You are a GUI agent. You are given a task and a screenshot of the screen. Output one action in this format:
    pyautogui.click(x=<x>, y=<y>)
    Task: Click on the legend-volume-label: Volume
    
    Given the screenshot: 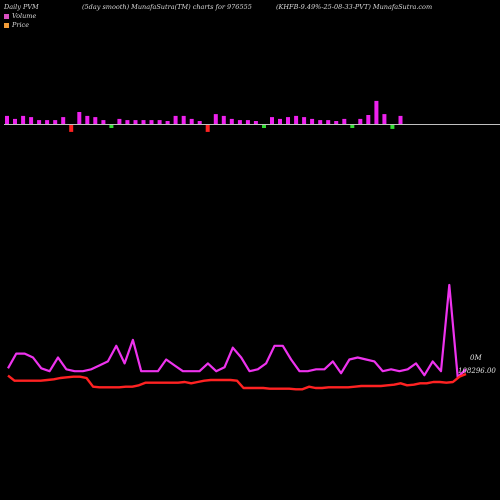 What is the action you would take?
    pyautogui.click(x=24, y=16)
    